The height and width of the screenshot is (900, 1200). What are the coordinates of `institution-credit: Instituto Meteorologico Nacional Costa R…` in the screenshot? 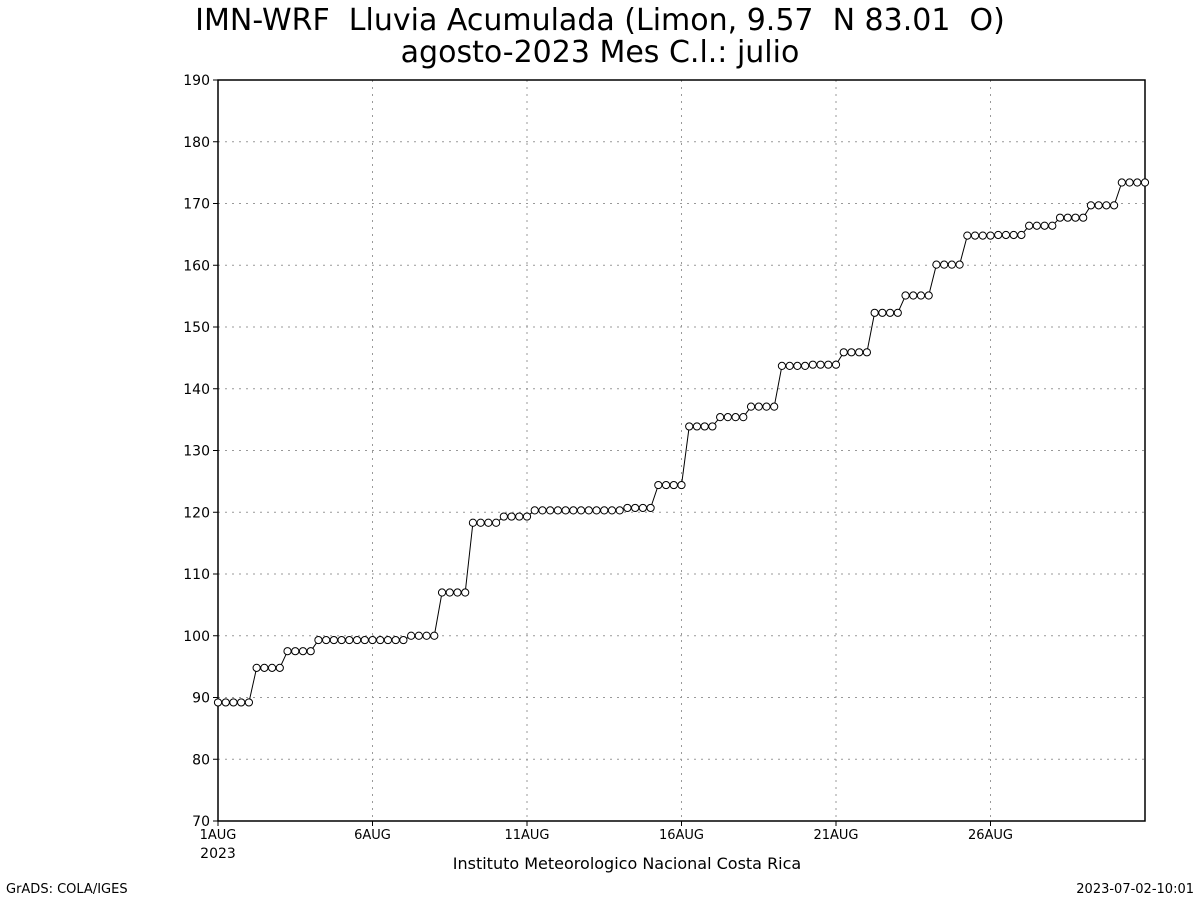 It's located at (627, 863).